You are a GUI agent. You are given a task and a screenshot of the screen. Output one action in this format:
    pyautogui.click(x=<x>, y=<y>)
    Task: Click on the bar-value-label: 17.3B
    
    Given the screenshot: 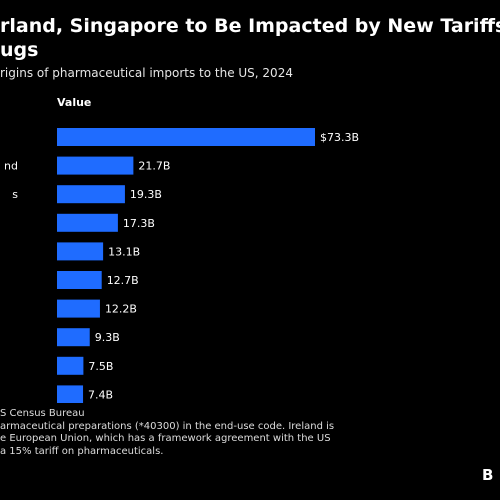 What is the action you would take?
    pyautogui.click(x=139, y=223)
    